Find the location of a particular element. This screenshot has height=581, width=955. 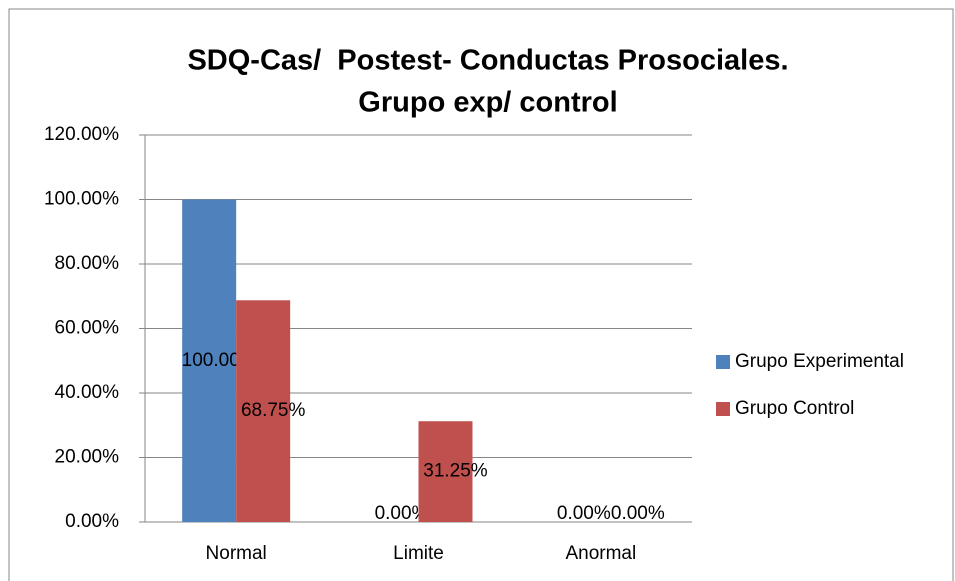

y-tick-label: 20.00% is located at coordinates (87, 457).